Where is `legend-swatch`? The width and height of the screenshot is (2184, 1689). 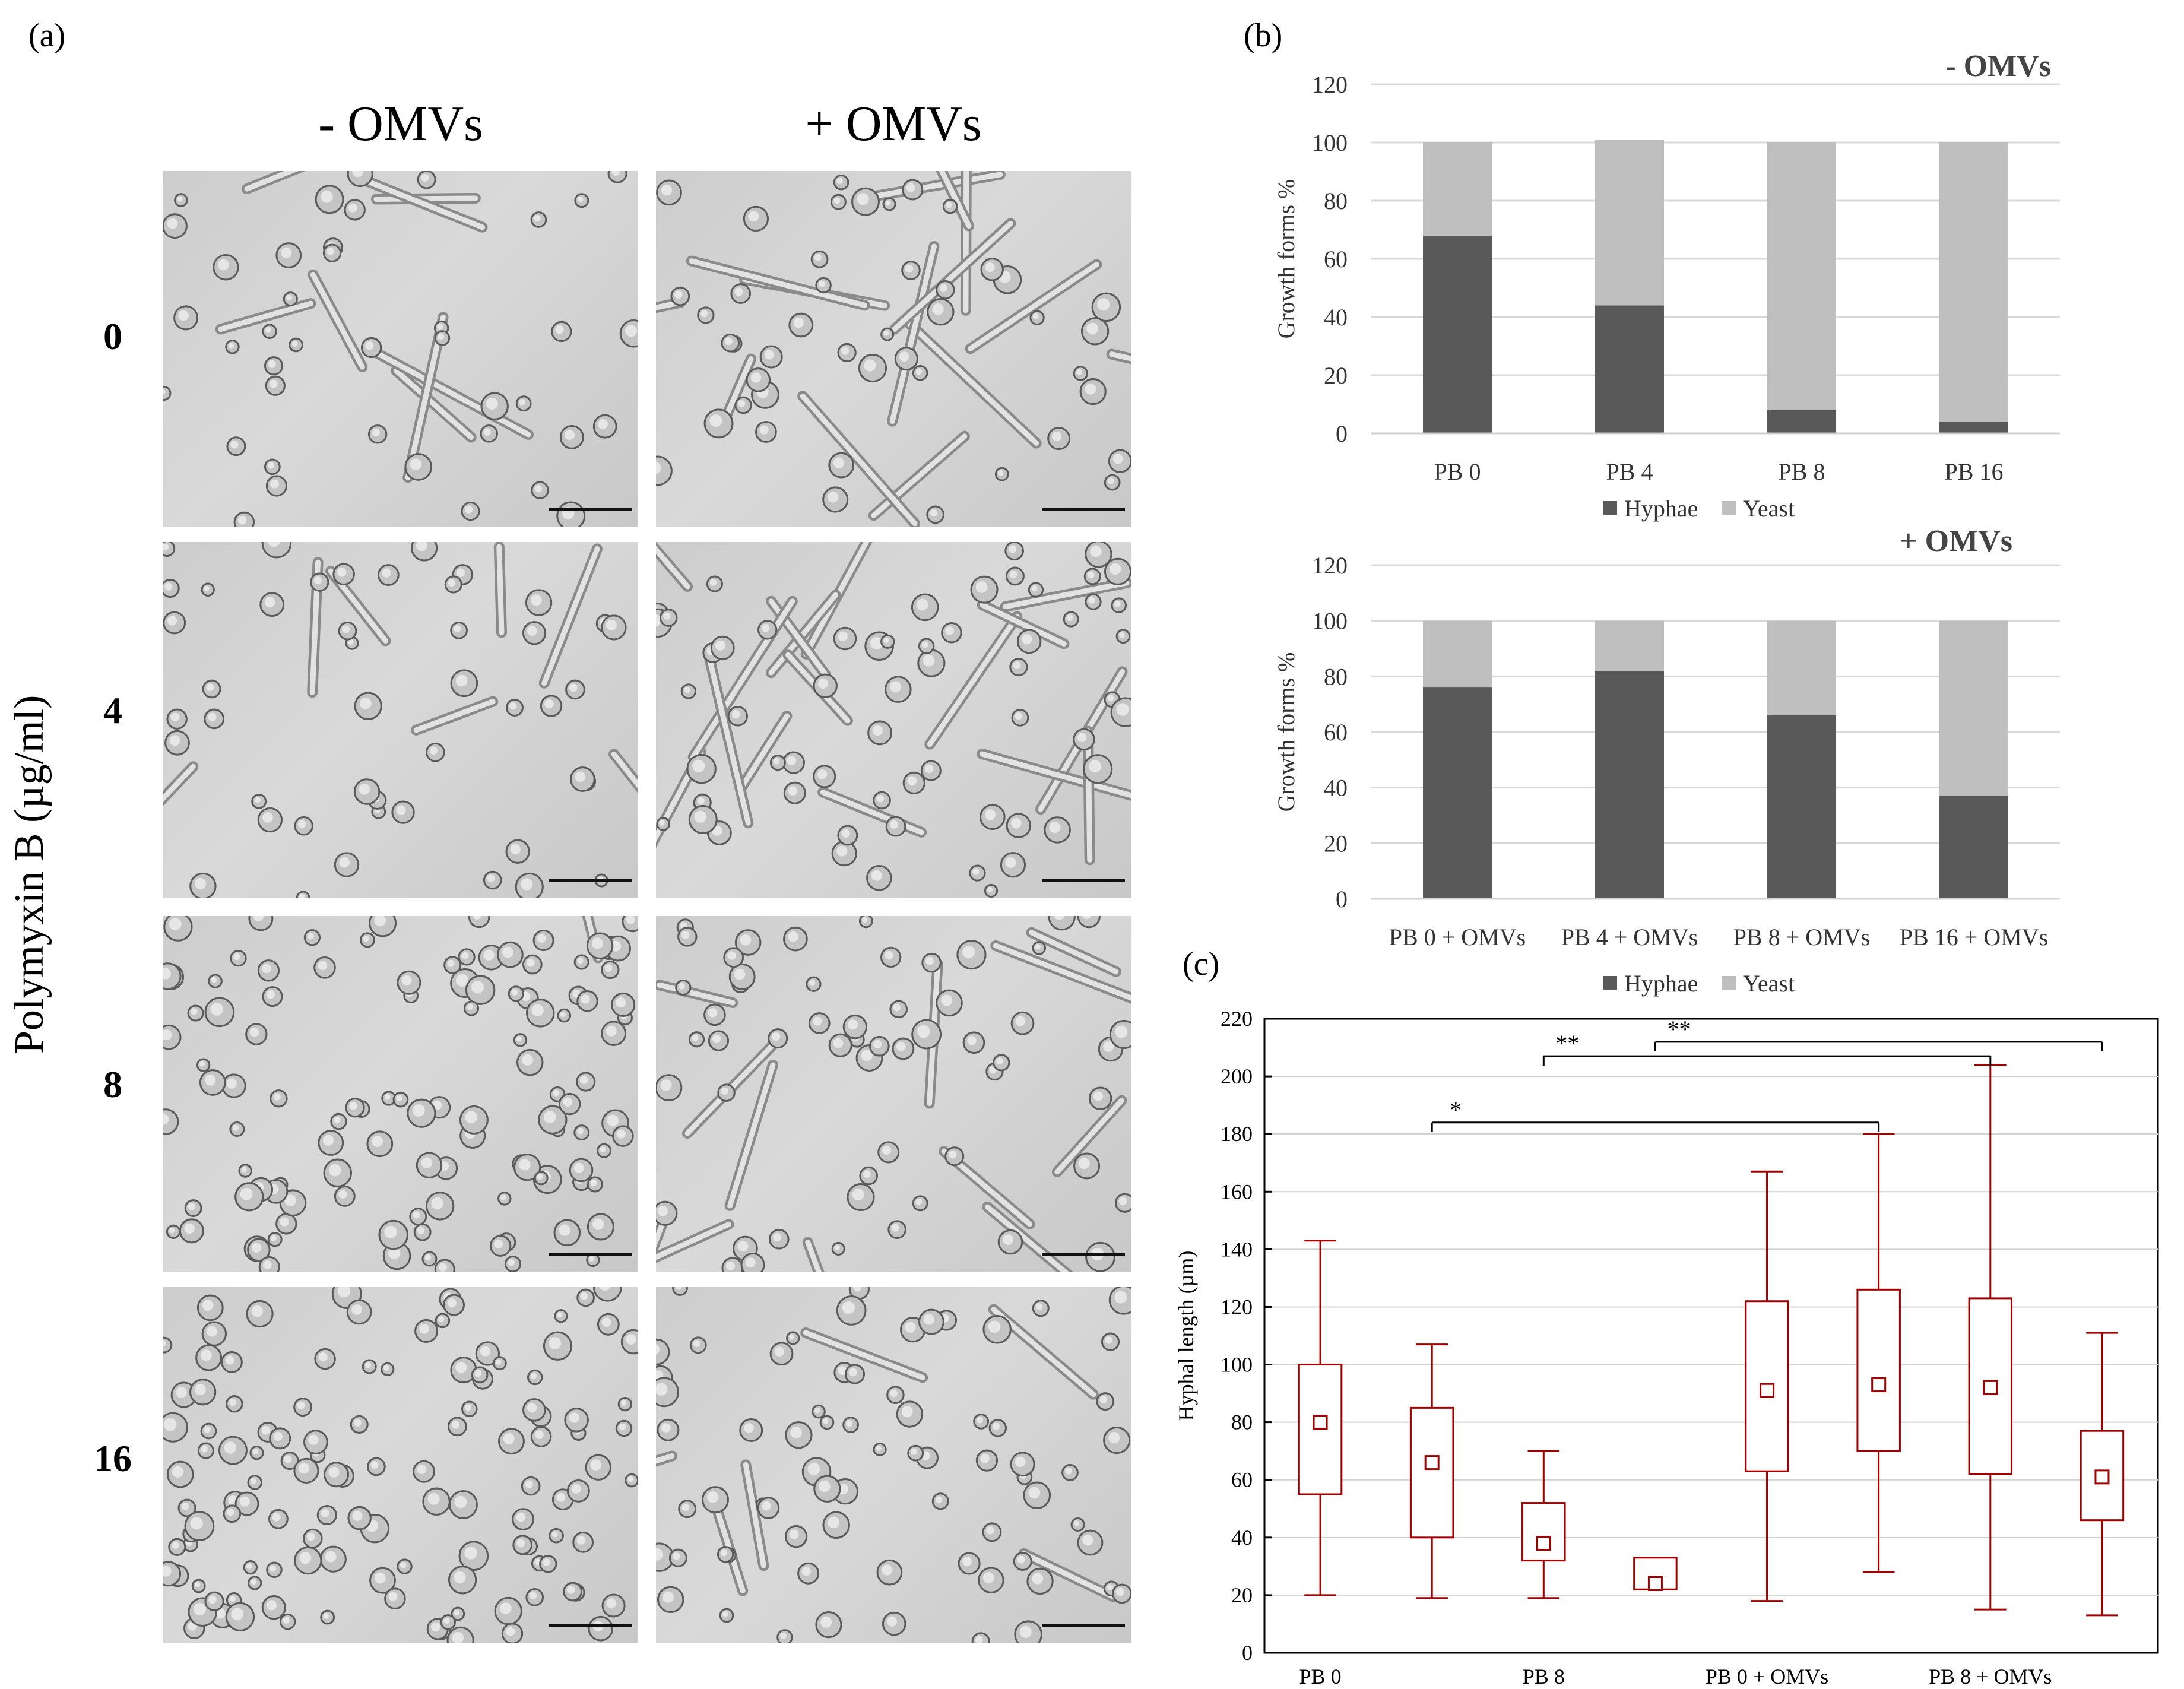 legend-swatch is located at coordinates (1610, 983).